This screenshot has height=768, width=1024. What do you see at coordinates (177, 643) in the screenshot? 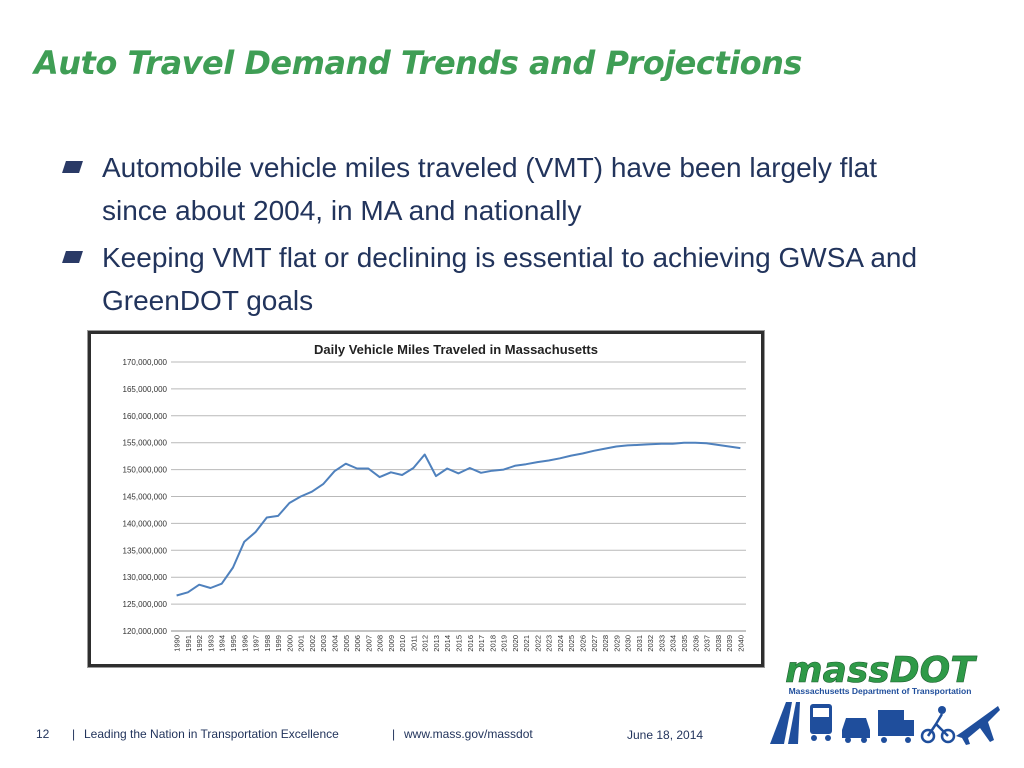
I see `x-tick-label: 1990` at bounding box center [177, 643].